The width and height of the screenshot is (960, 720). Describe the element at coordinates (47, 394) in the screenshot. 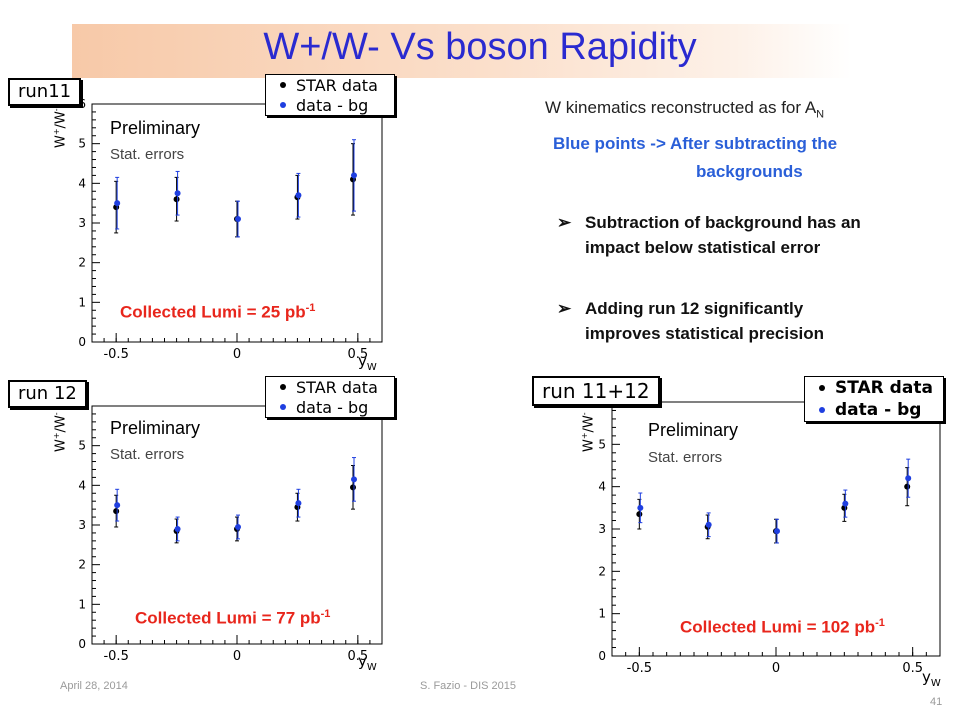

I see `run-label: run 12` at that location.